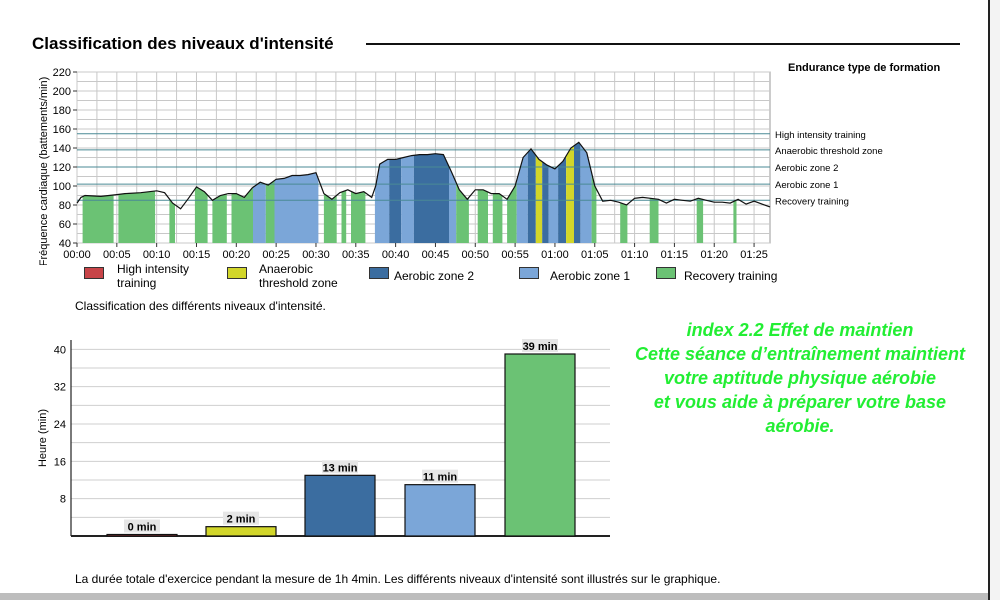 This screenshot has width=1000, height=600. Describe the element at coordinates (635, 255) in the screenshot. I see `x-tick-label: 01:10` at that location.